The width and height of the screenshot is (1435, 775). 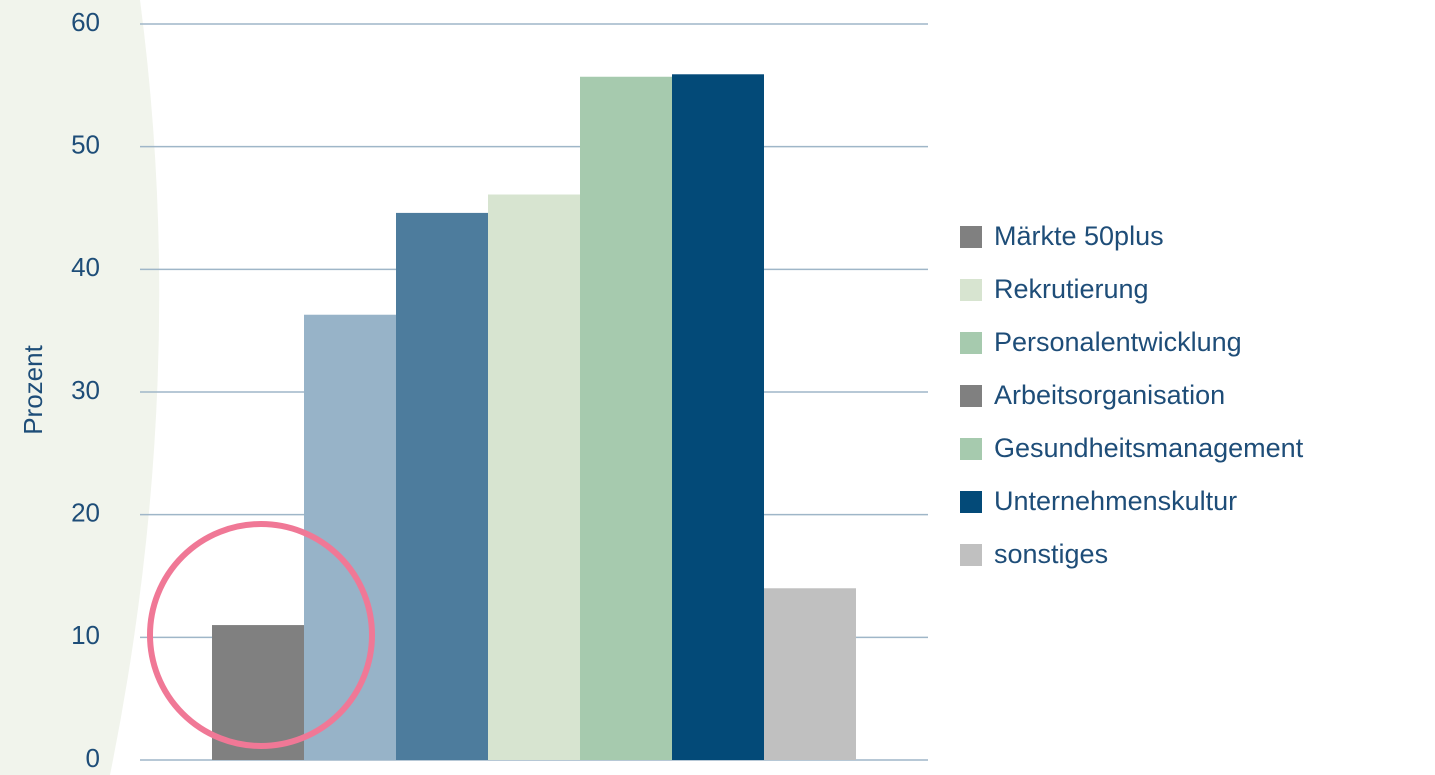 What do you see at coordinates (93, 758) in the screenshot?
I see `y-tick-label: 0` at bounding box center [93, 758].